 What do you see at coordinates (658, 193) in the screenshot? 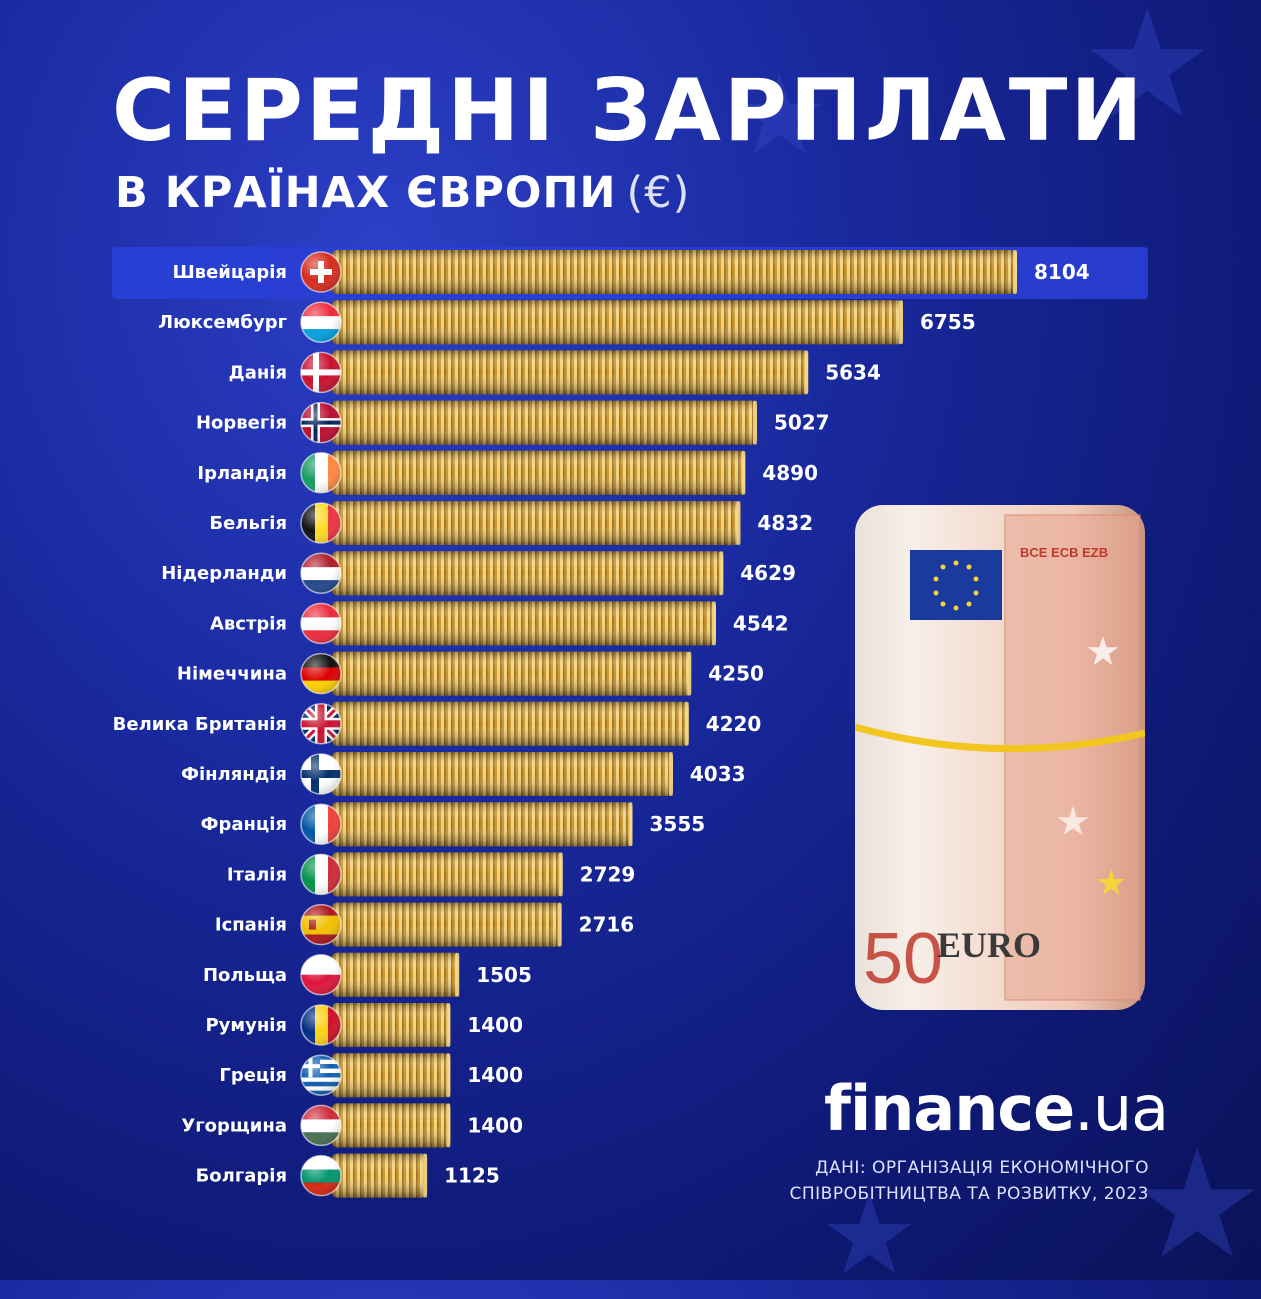
I see `currency-unit: (€)` at bounding box center [658, 193].